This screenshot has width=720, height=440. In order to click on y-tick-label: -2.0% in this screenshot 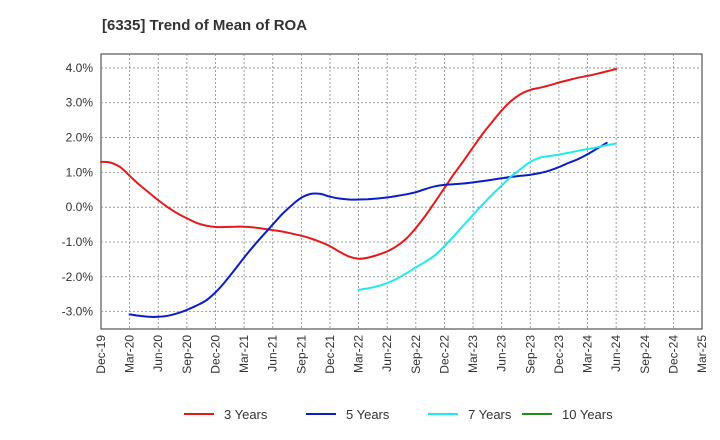, I will do `click(78, 277)`.